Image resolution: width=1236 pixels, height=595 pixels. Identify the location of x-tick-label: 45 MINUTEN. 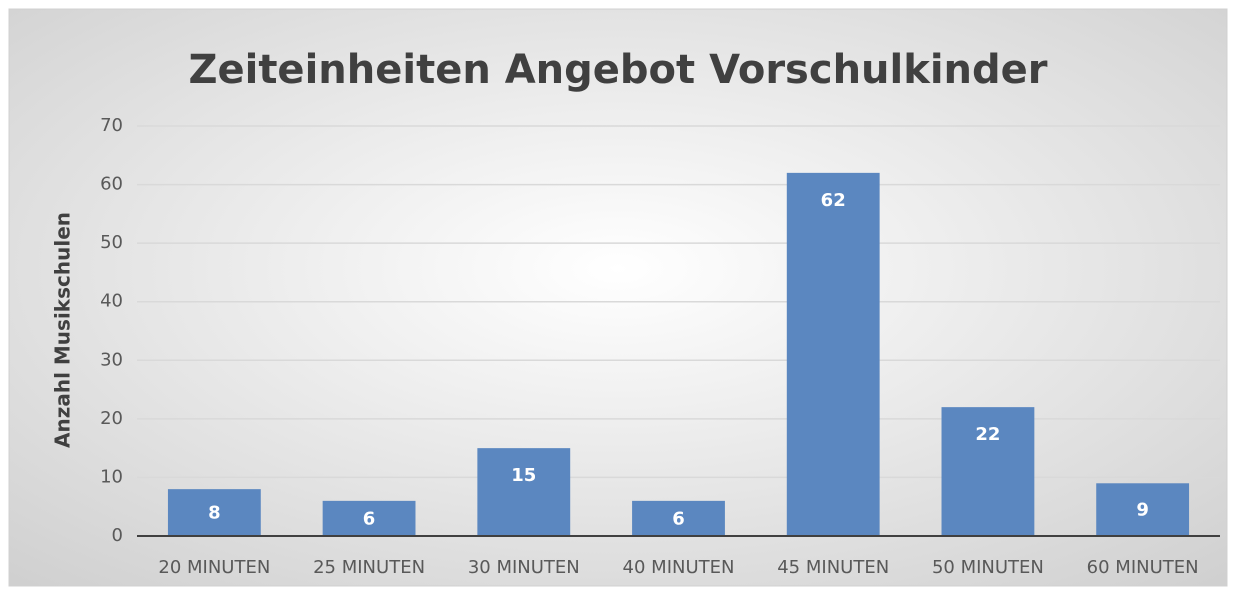
(833, 567).